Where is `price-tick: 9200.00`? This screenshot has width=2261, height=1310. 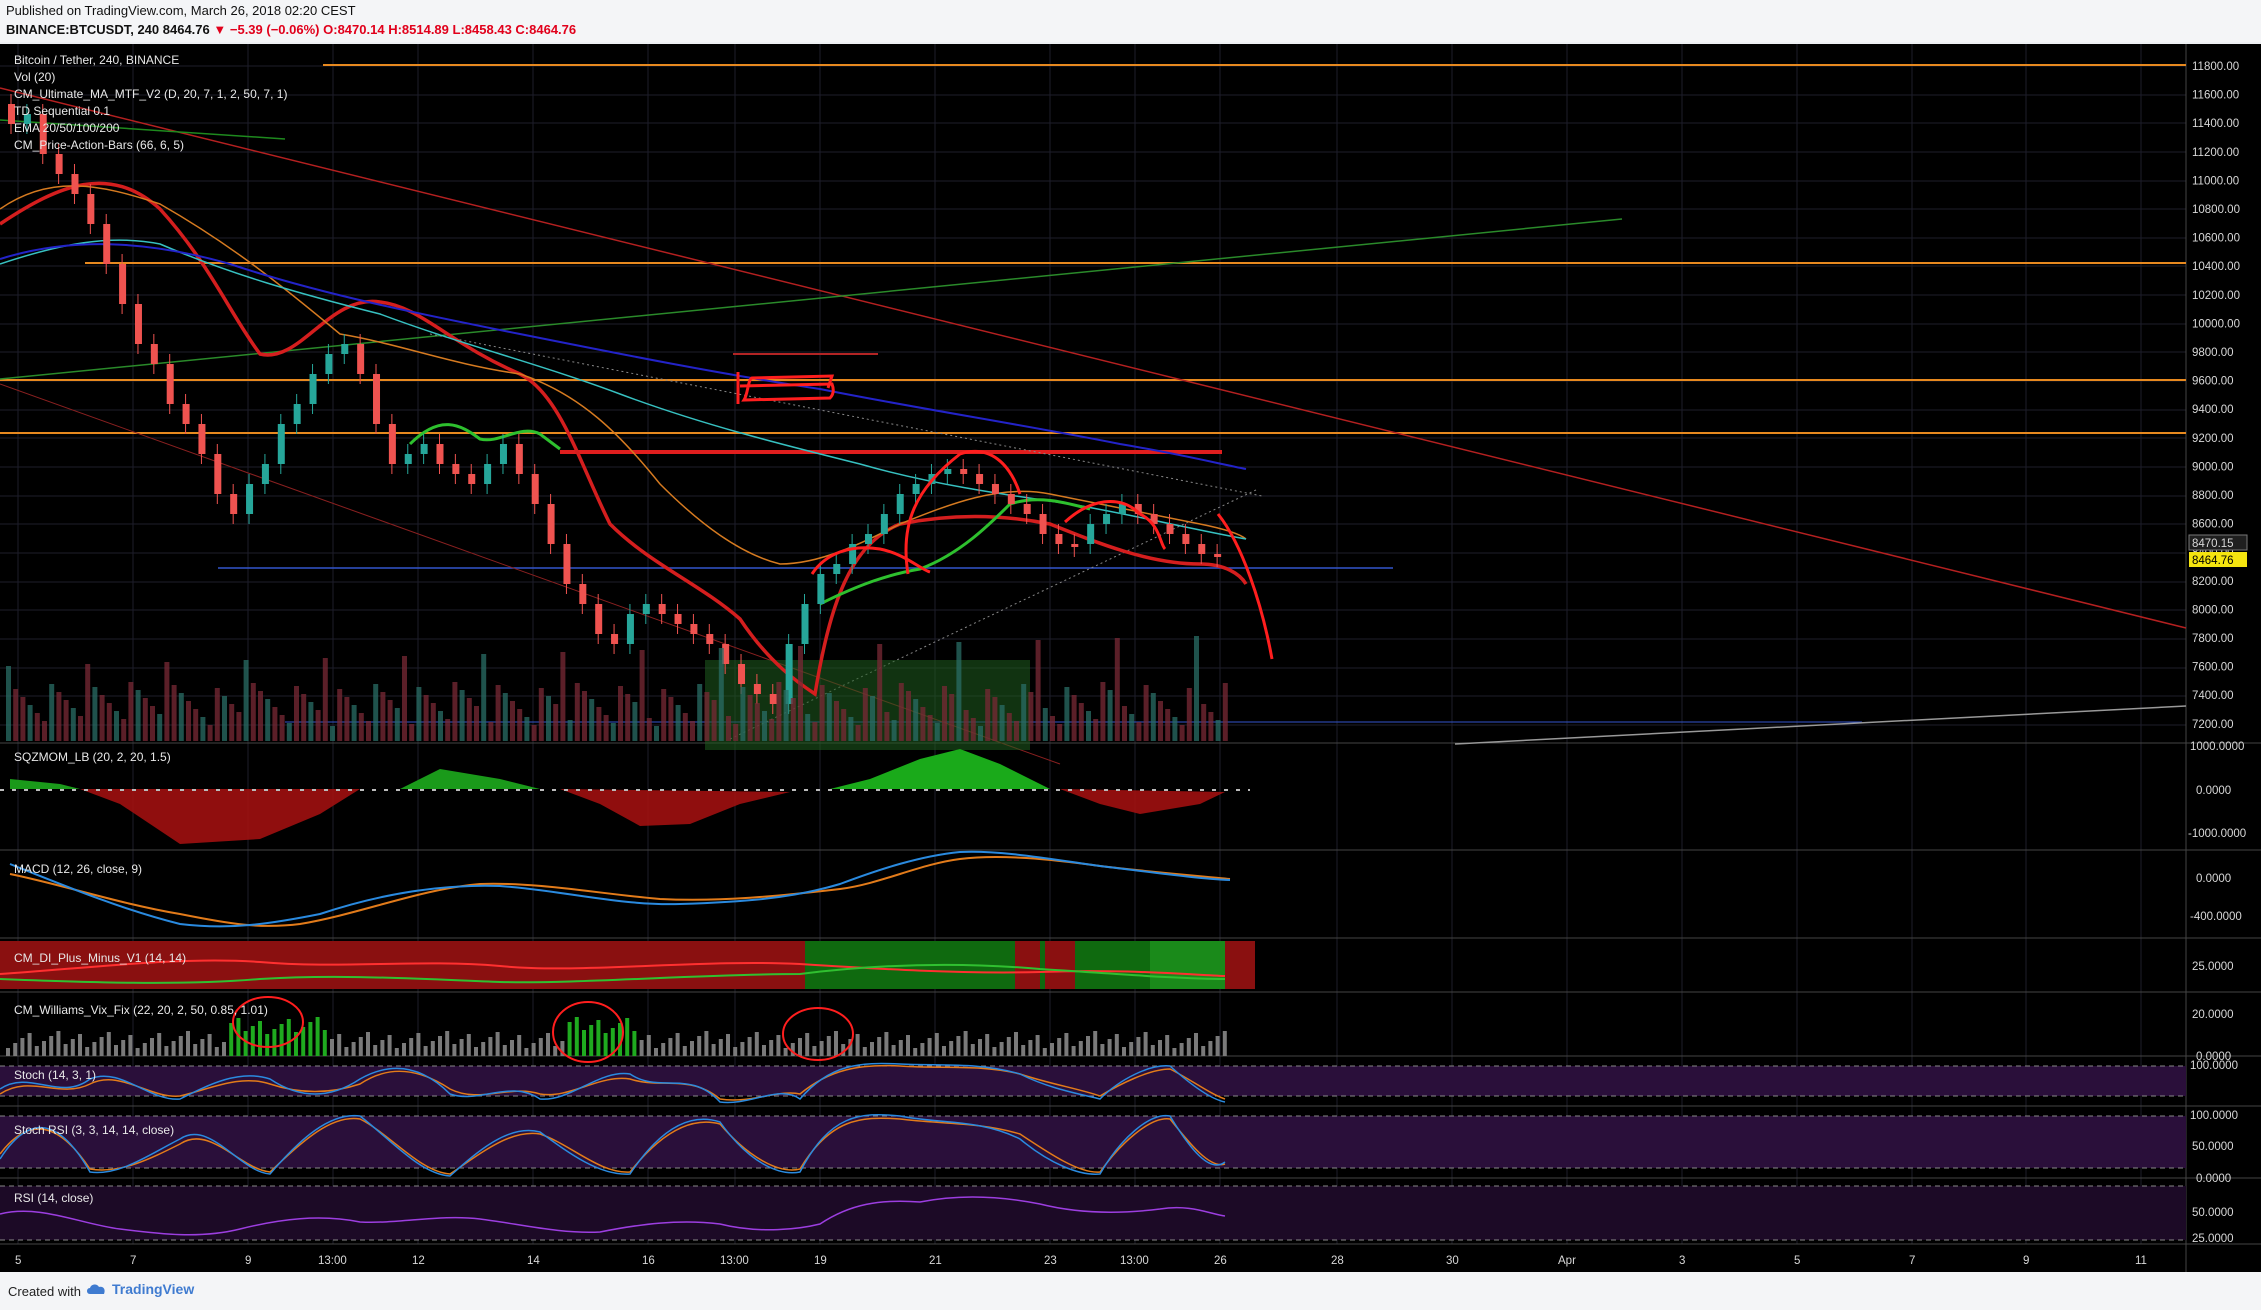 price-tick: 9200.00 is located at coordinates (2213, 439).